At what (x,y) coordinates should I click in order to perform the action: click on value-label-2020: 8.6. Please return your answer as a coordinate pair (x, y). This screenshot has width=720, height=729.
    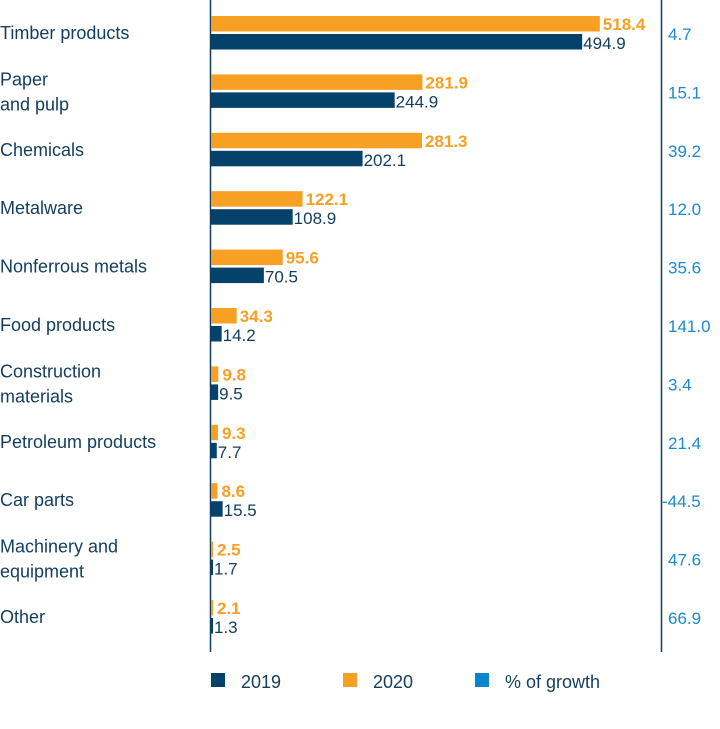
    Looking at the image, I should click on (233, 491).